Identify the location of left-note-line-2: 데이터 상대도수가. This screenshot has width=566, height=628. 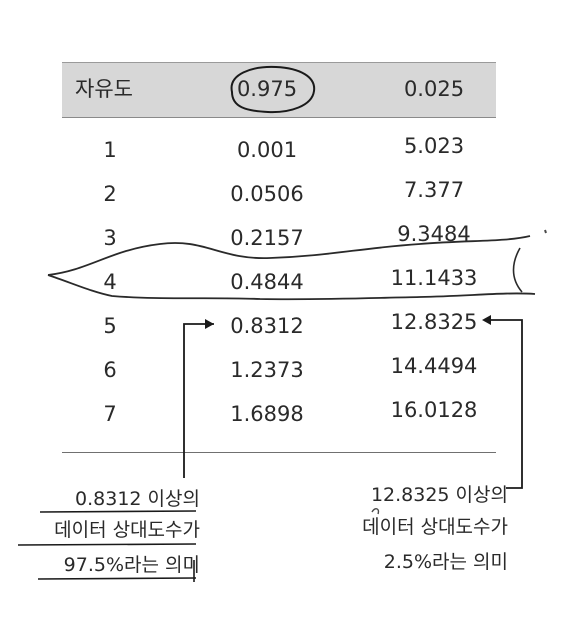
(127, 530).